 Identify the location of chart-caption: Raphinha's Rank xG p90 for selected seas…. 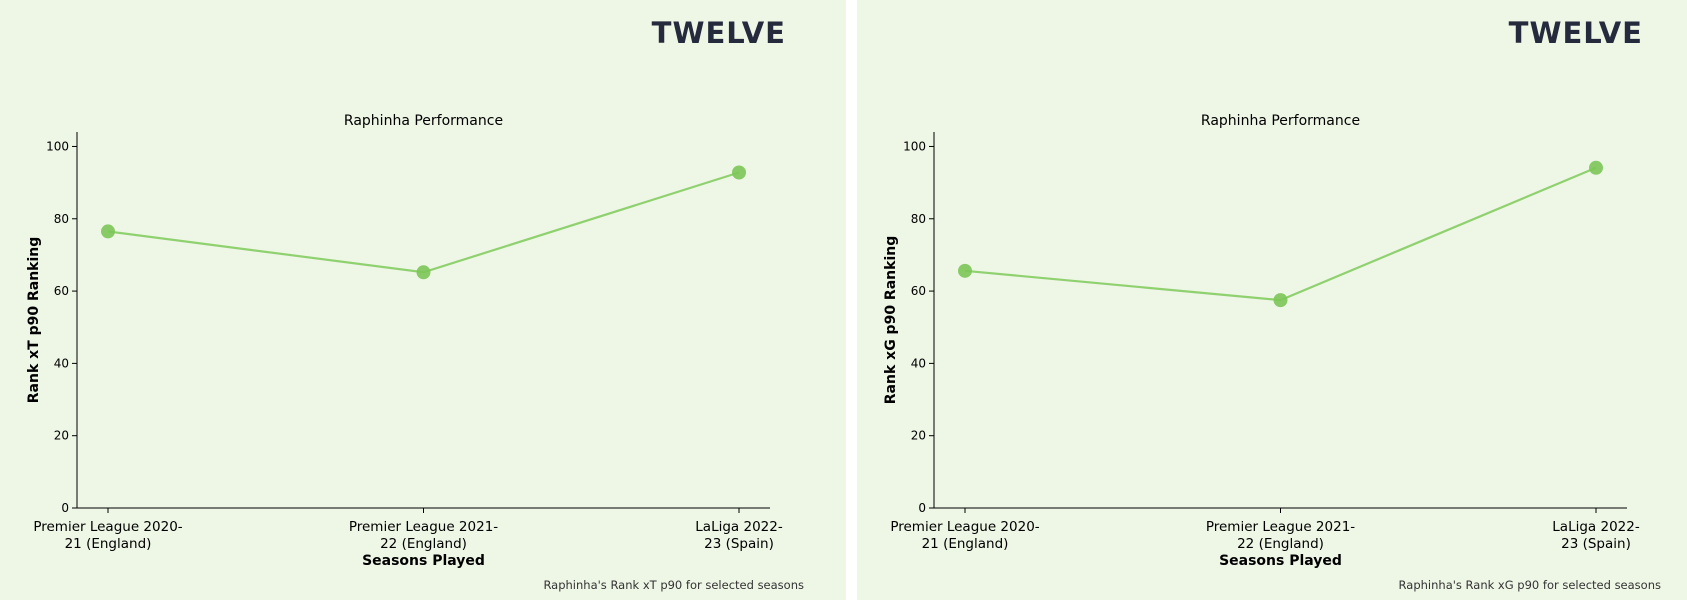
(1529, 585).